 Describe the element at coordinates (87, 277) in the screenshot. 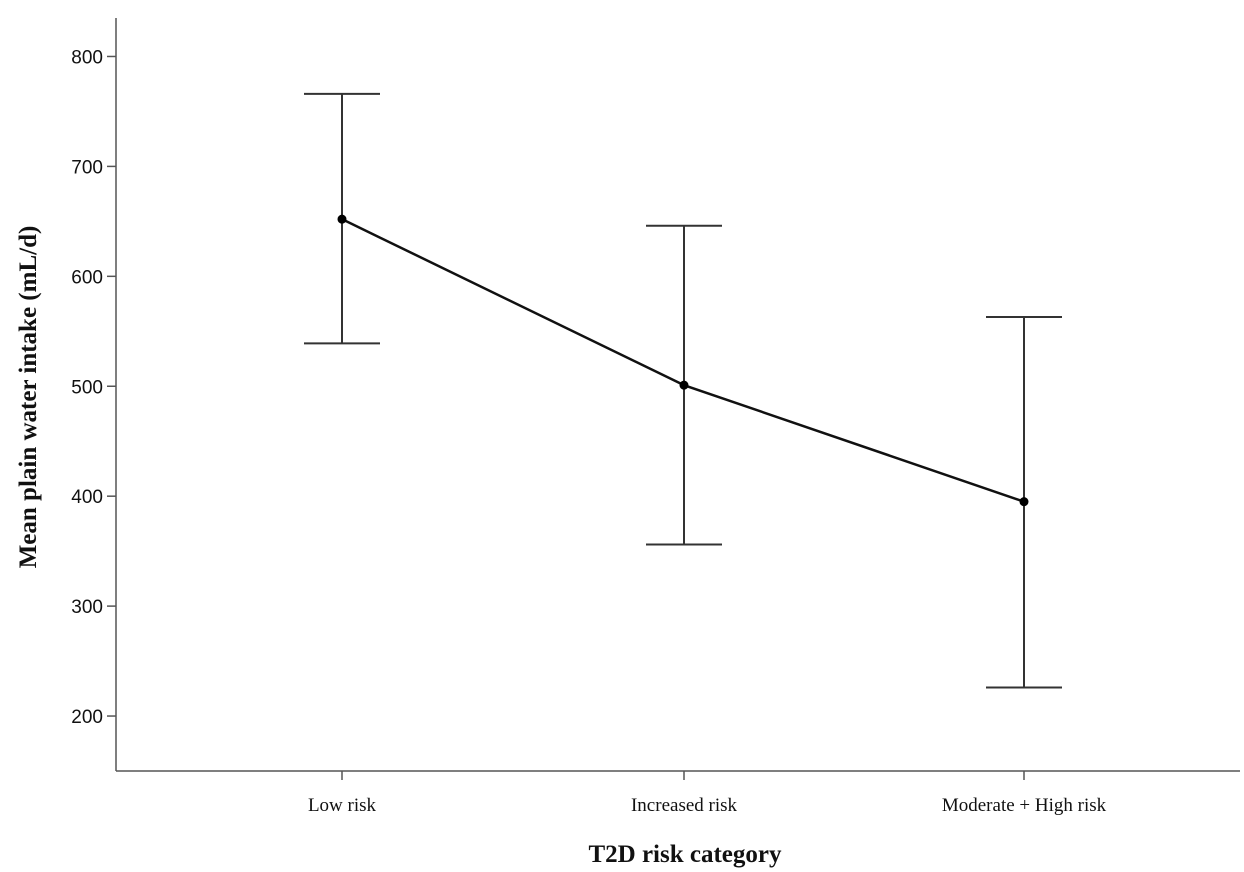

I see `y-tick-label: 600` at that location.